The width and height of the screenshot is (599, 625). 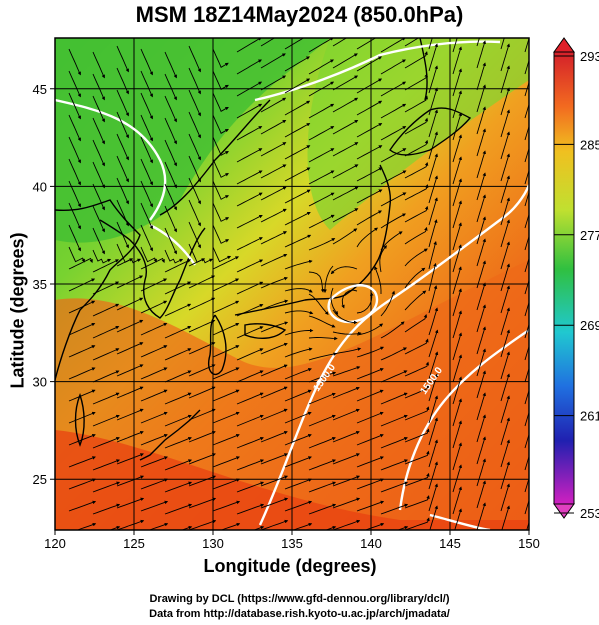 I want to click on contour-line-north, so click(x=111, y=159).